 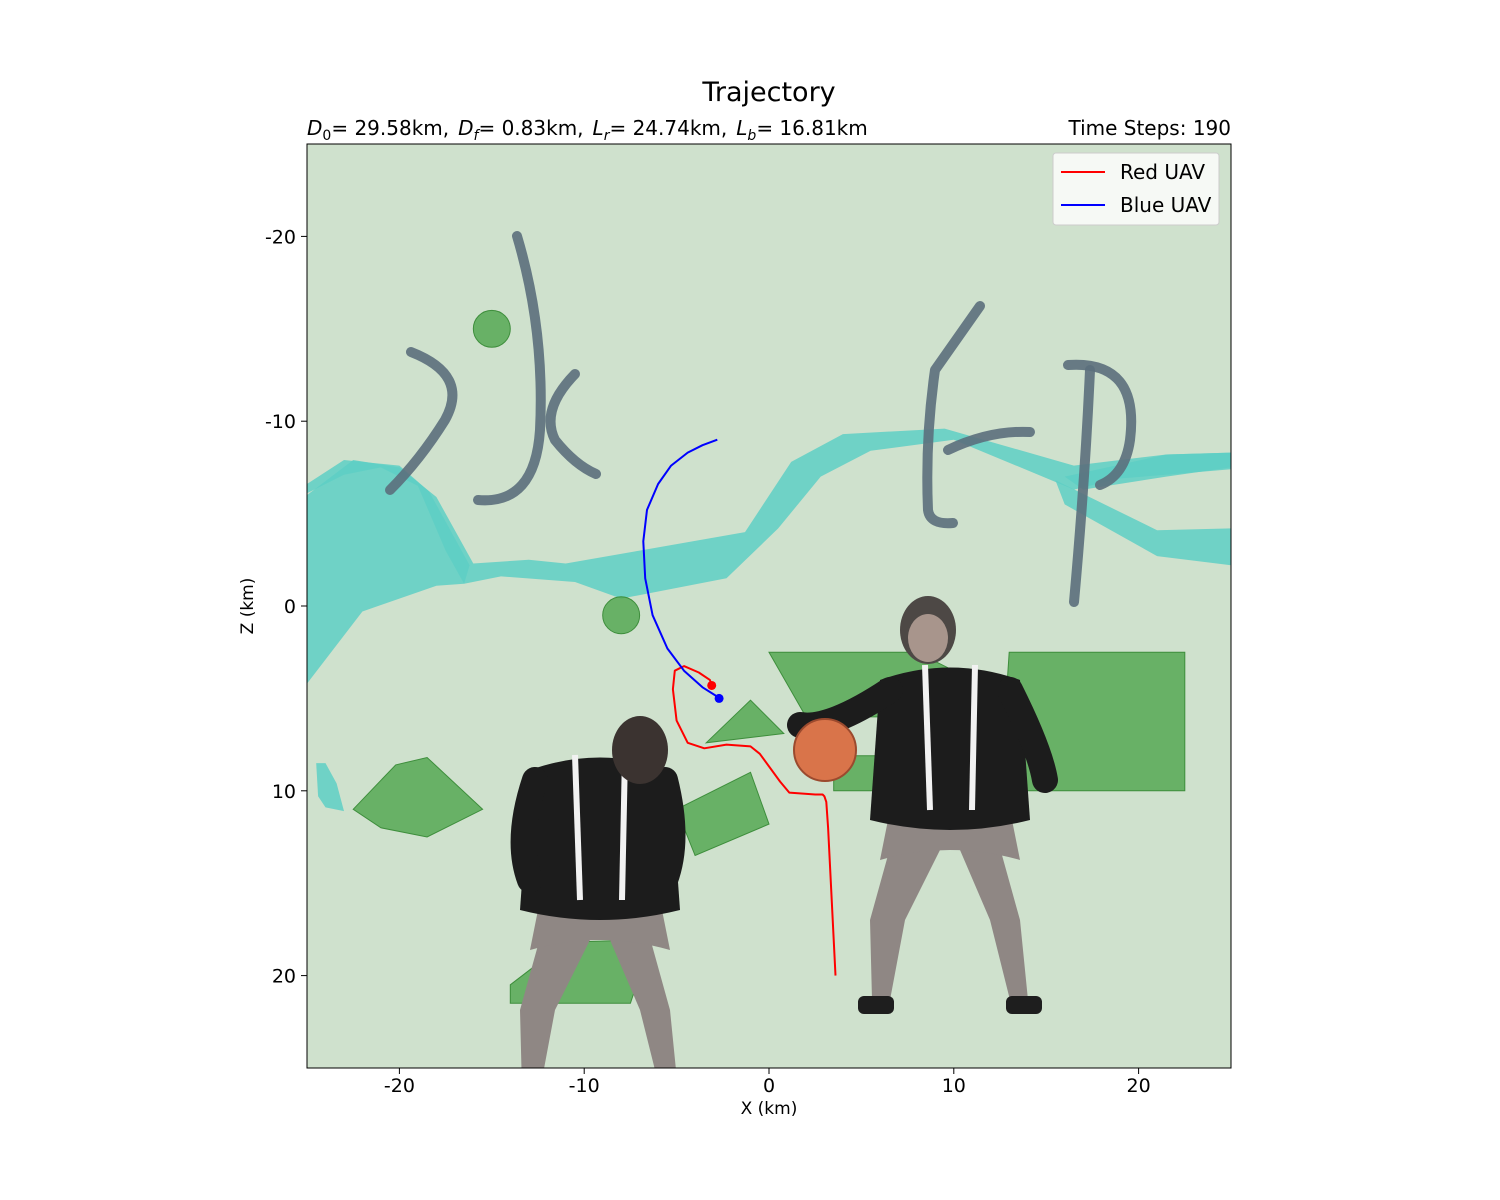 I want to click on y-tick-label: 10, so click(x=284, y=792).